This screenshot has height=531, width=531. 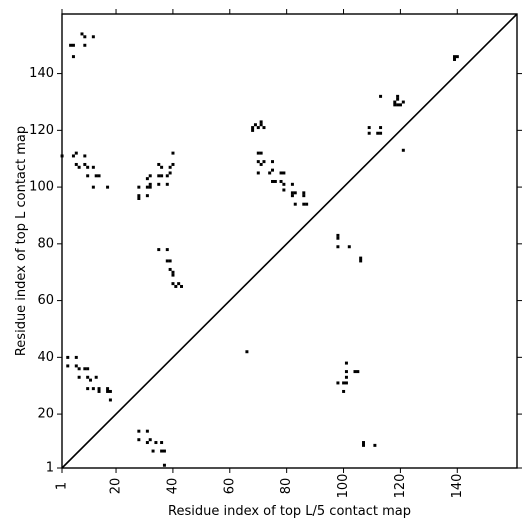 I want to click on x-tick-label: 80, so click(x=286, y=486).